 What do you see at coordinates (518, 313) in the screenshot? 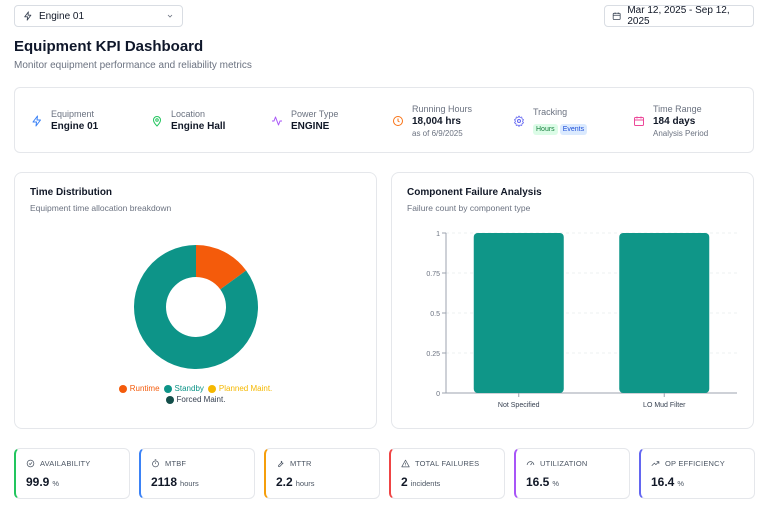
I see `bar-not-specified` at bounding box center [518, 313].